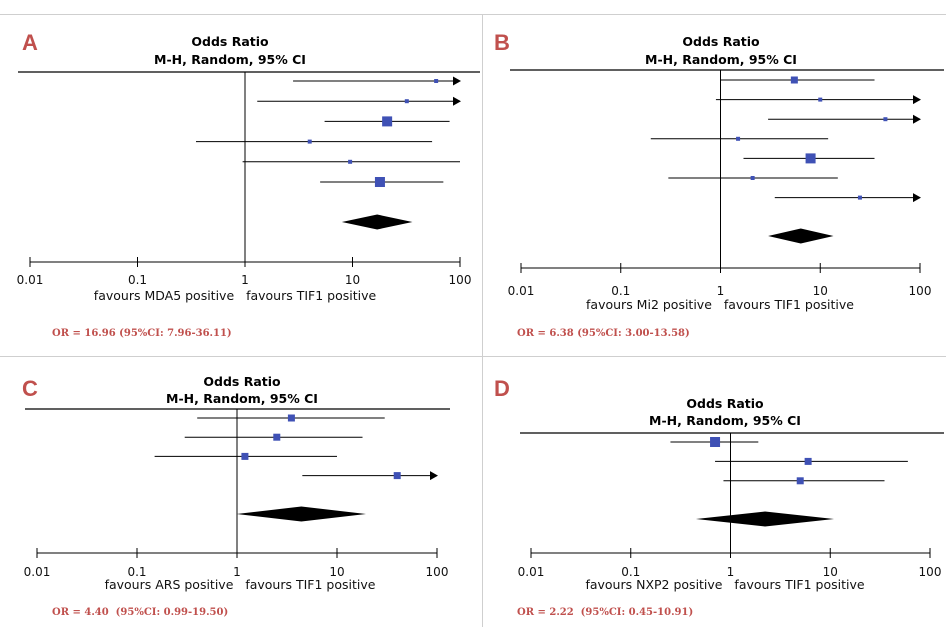  I want to click on summary-or-text: OR = 16.96 (95%CI: 7.96-36.11), so click(142, 333).